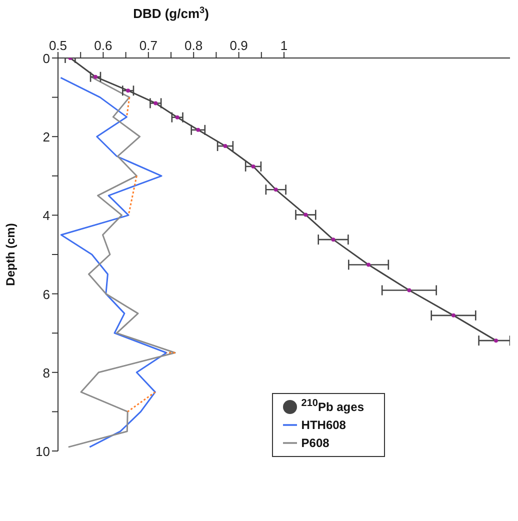 The height and width of the screenshot is (521, 518). Describe the element at coordinates (103, 45) in the screenshot. I see `x-tick-label: 0.6` at that location.